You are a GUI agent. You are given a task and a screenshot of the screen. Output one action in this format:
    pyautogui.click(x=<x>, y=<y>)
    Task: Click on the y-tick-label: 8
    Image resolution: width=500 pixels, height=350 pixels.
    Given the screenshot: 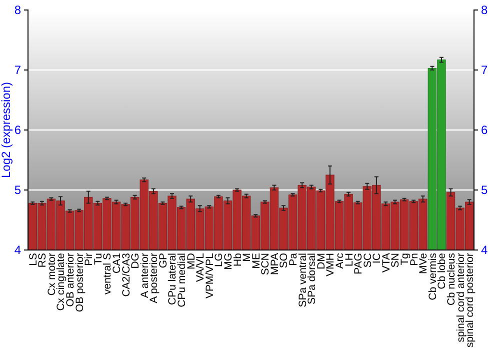 What is the action you would take?
    pyautogui.click(x=18, y=9)
    